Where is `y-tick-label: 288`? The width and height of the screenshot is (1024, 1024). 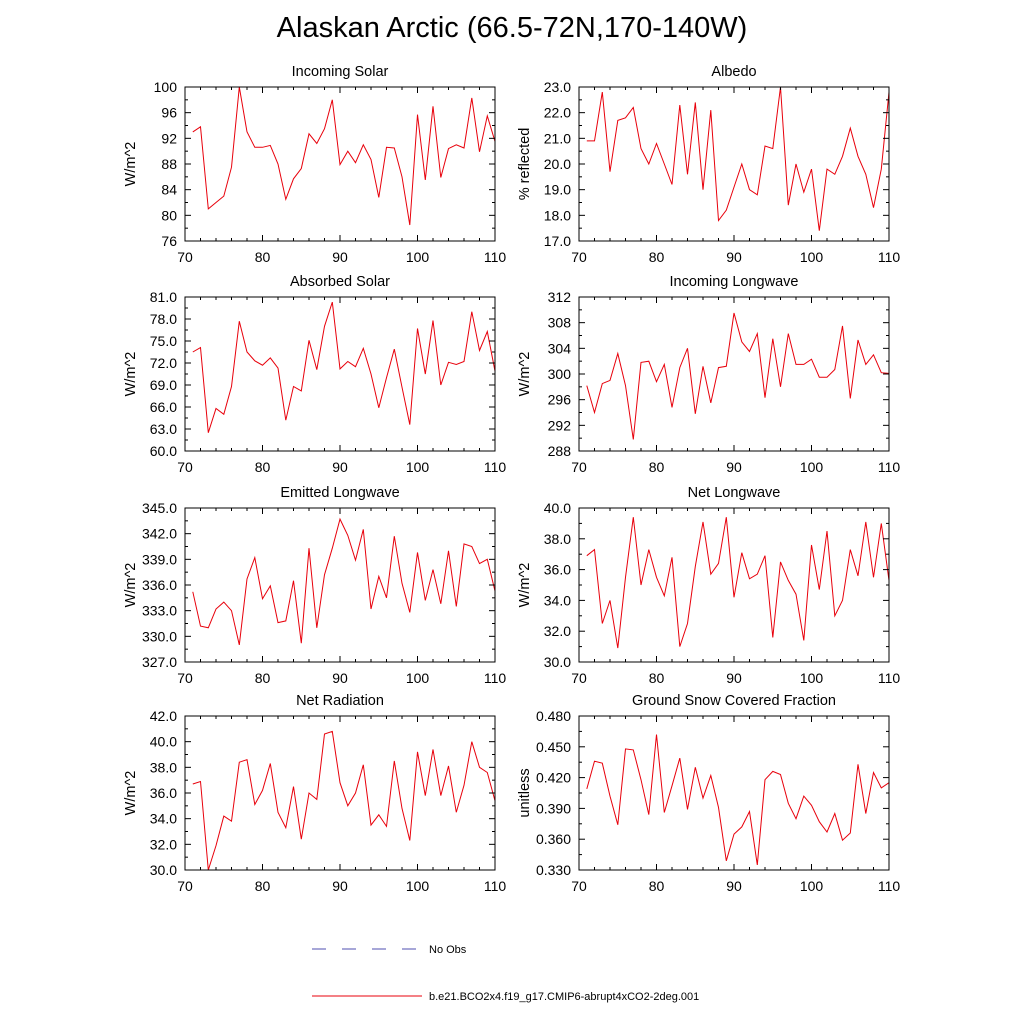
y-tick-label: 288 is located at coordinates (560, 451).